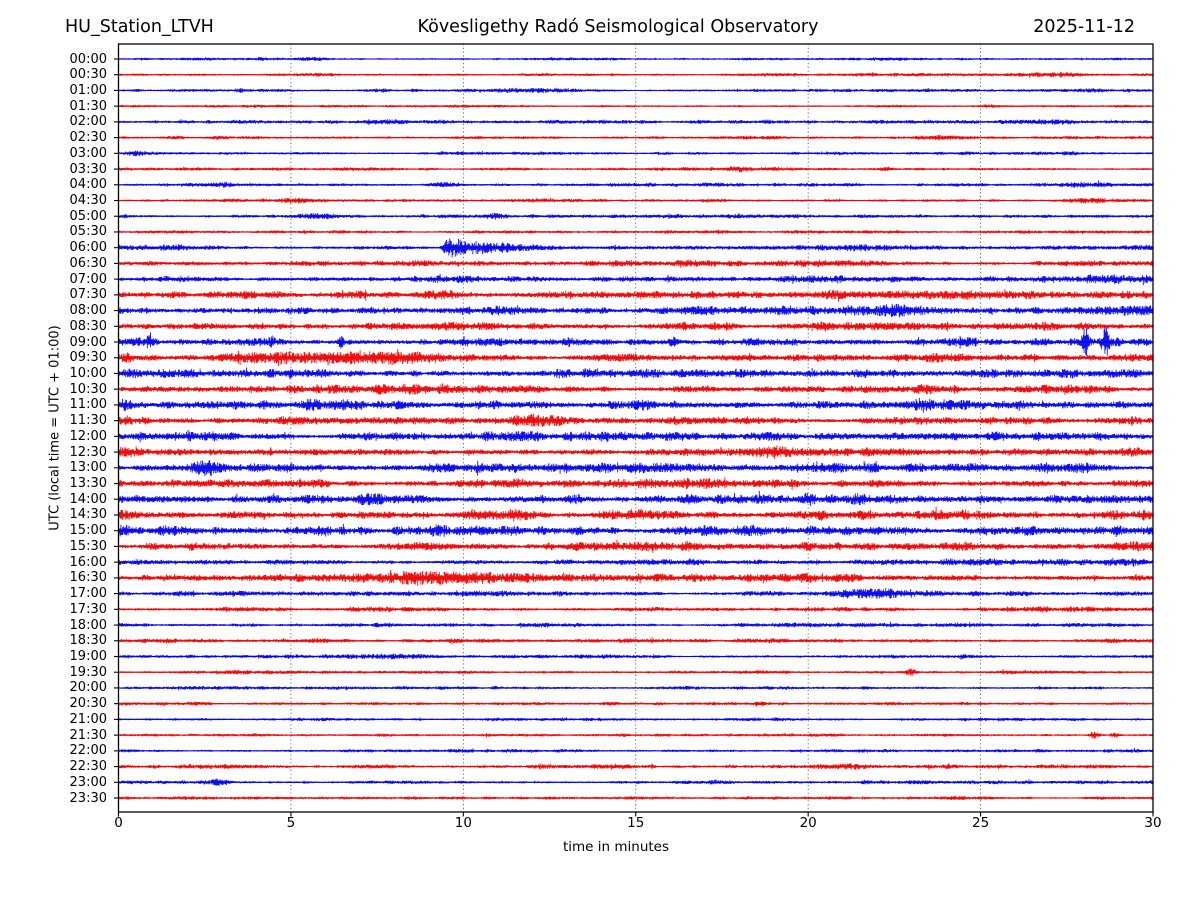  I want to click on y-tick-label: 11:00, so click(88, 405).